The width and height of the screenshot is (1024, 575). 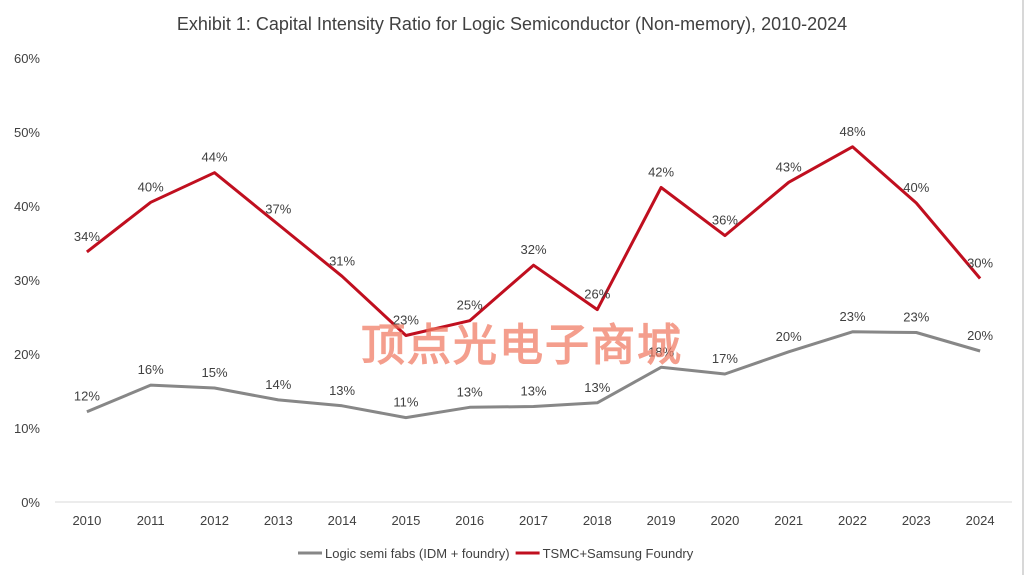 What do you see at coordinates (788, 520) in the screenshot?
I see `x-tick-label: 2021` at bounding box center [788, 520].